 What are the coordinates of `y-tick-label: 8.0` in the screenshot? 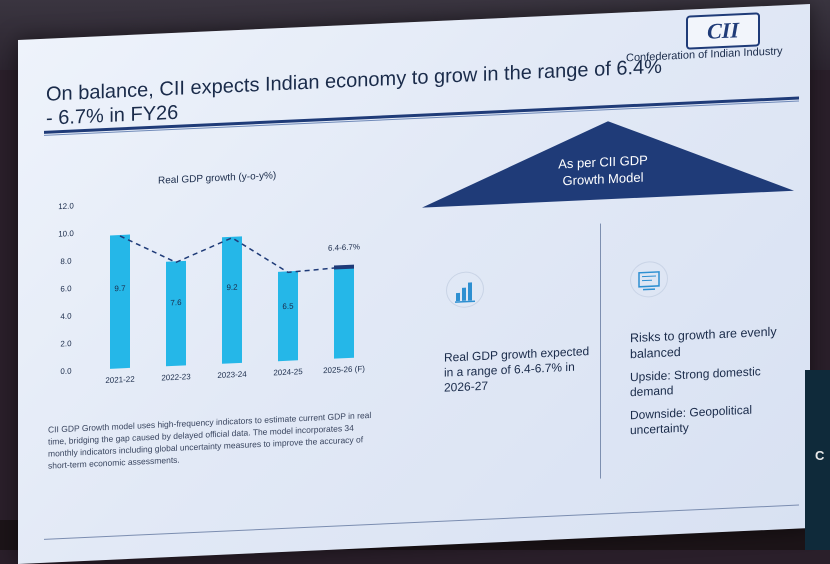 It's located at (66, 262).